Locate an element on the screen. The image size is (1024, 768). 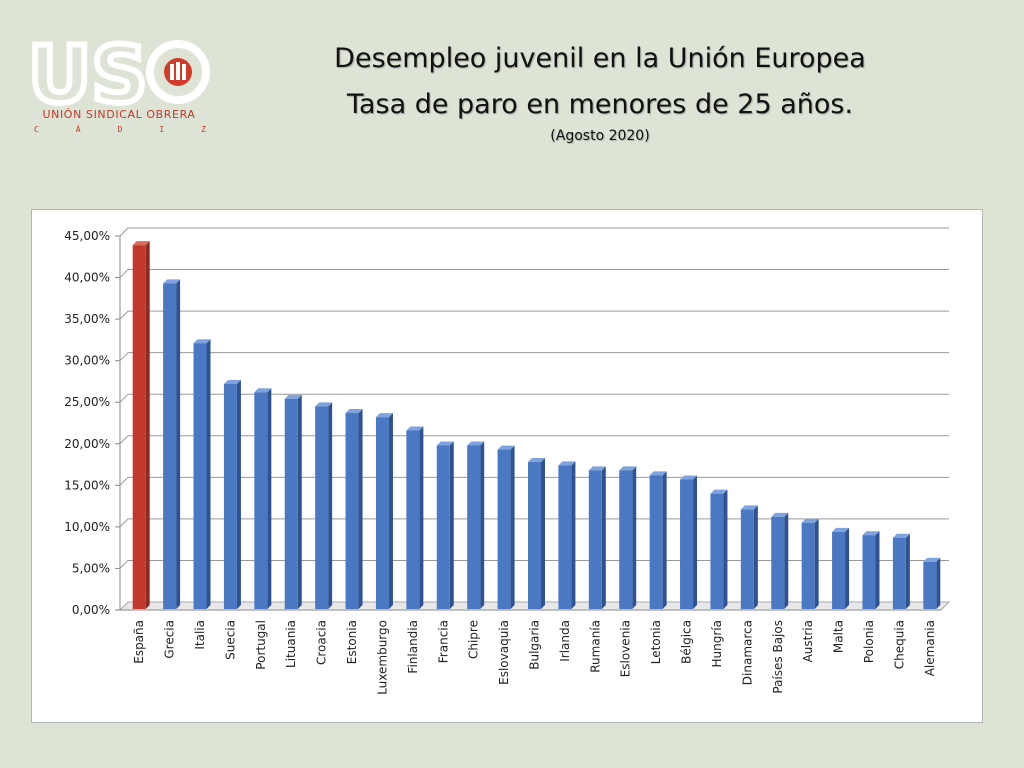
x-tick-label: Lituania is located at coordinates (291, 644).